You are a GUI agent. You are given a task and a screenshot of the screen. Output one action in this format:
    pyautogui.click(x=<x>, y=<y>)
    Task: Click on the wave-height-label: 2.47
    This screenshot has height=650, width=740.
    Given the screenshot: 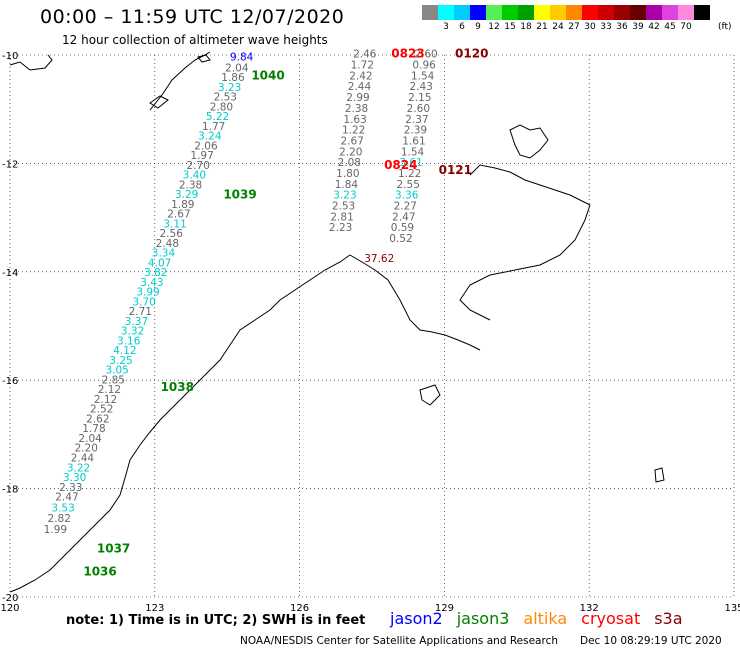 What is the action you would take?
    pyautogui.click(x=403, y=217)
    